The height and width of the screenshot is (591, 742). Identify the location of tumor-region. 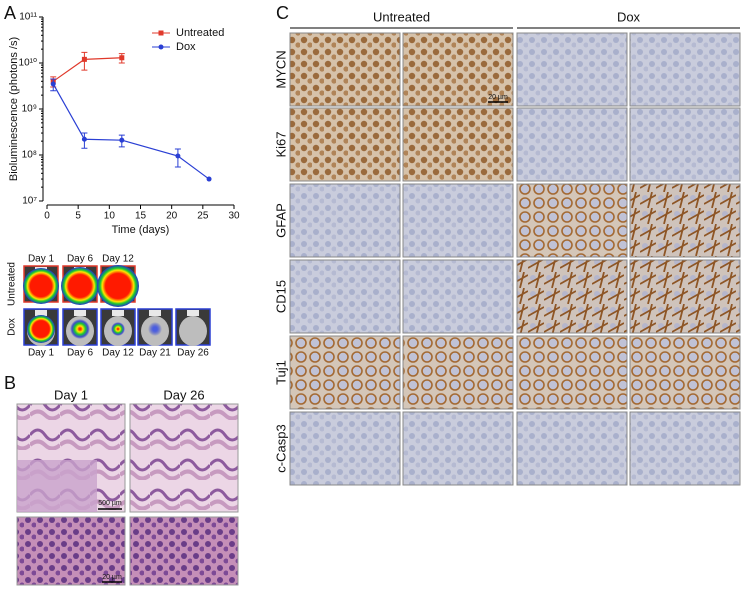
(57, 486).